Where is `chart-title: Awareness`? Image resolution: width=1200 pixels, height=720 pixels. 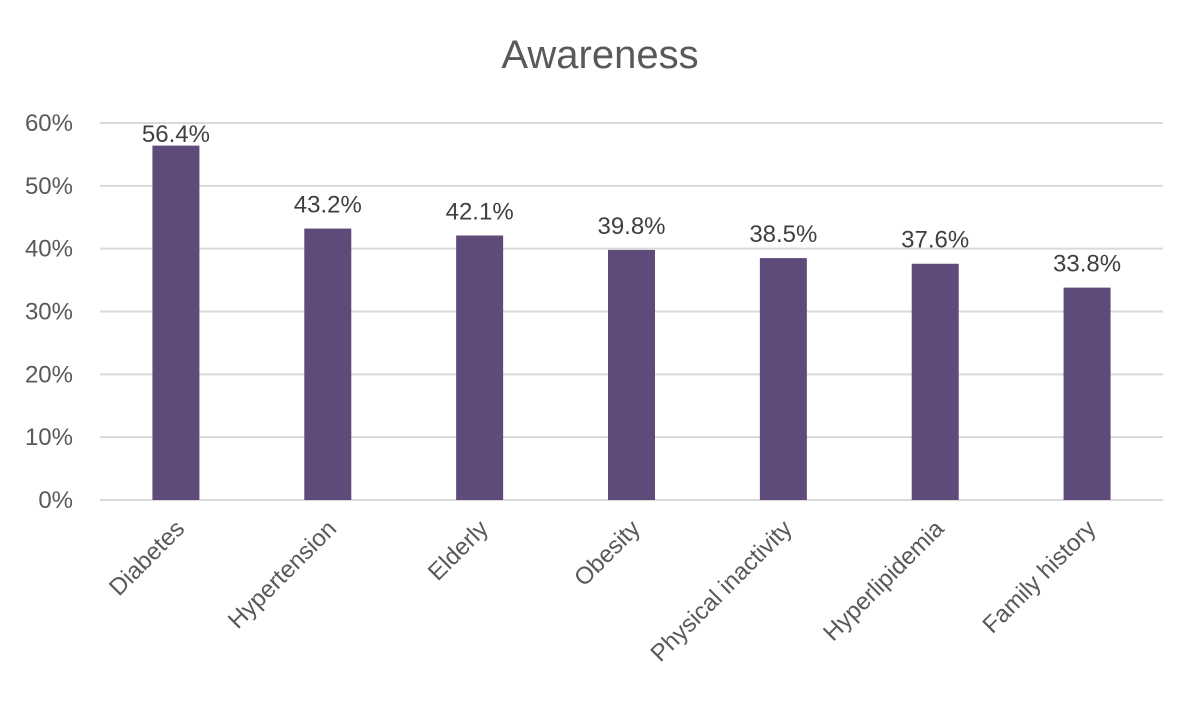
chart-title: Awareness is located at coordinates (599, 55).